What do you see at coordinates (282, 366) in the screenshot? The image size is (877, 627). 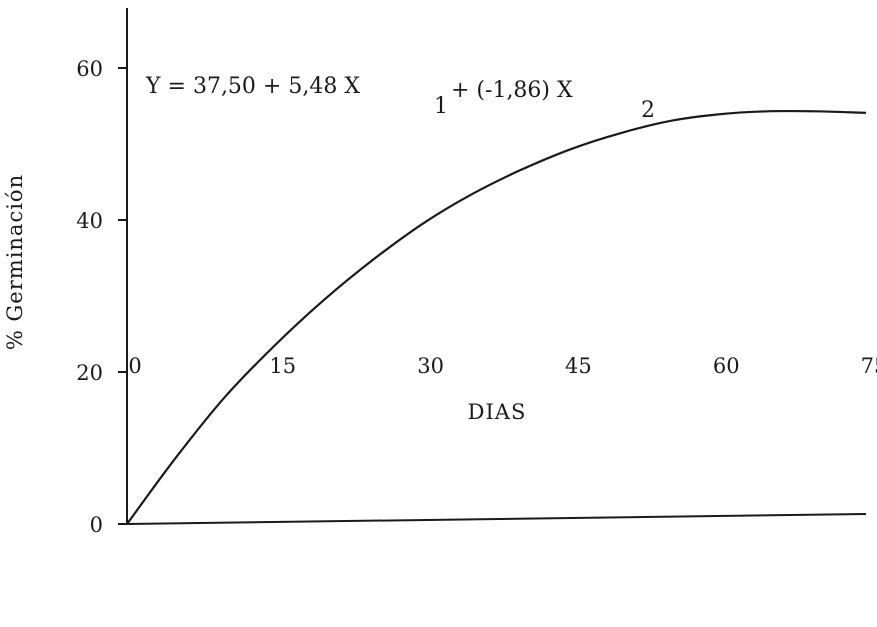 I see `x-tick-label-15: 15` at bounding box center [282, 366].